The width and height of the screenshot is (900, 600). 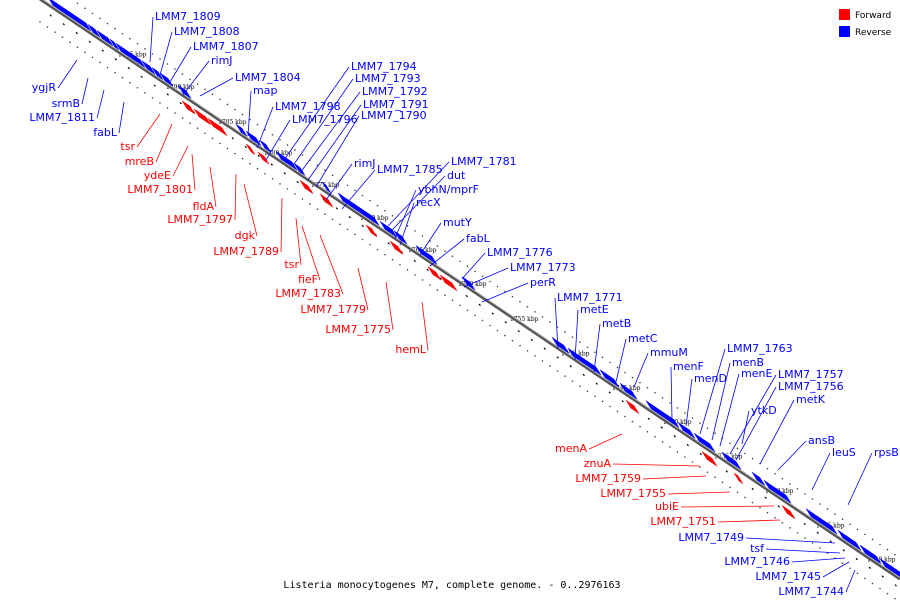 What do you see at coordinates (821, 440) in the screenshot?
I see `gene-label: ansB` at bounding box center [821, 440].